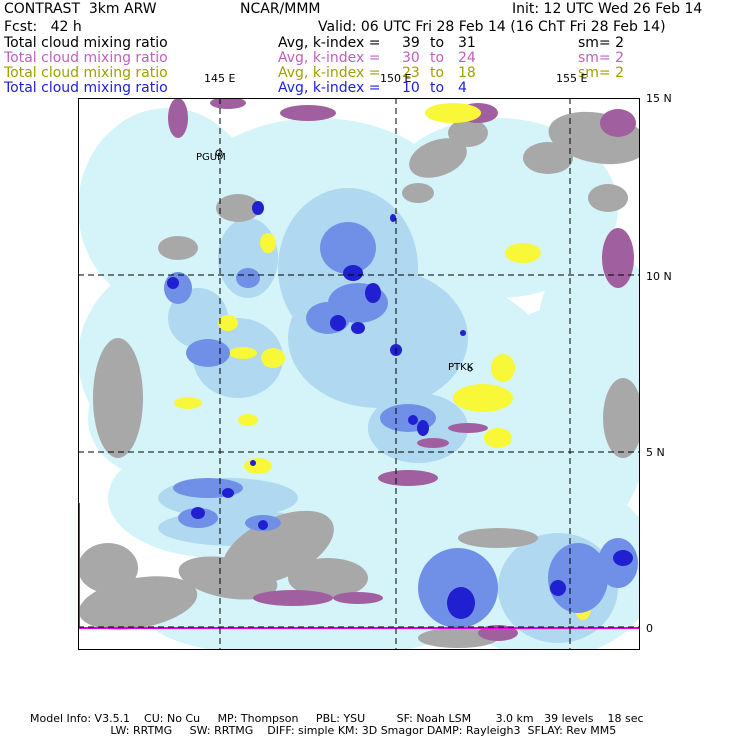 This screenshot has width=740, height=740. I want to click on lon-label-145: 145 E, so click(220, 78).